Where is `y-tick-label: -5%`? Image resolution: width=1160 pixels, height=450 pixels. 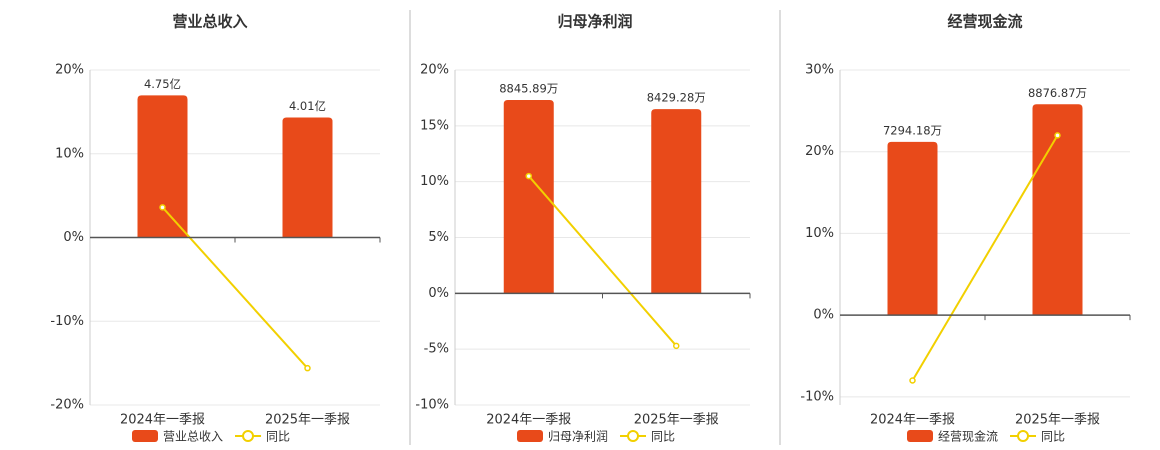 y-tick-label: -5% is located at coordinates (436, 349).